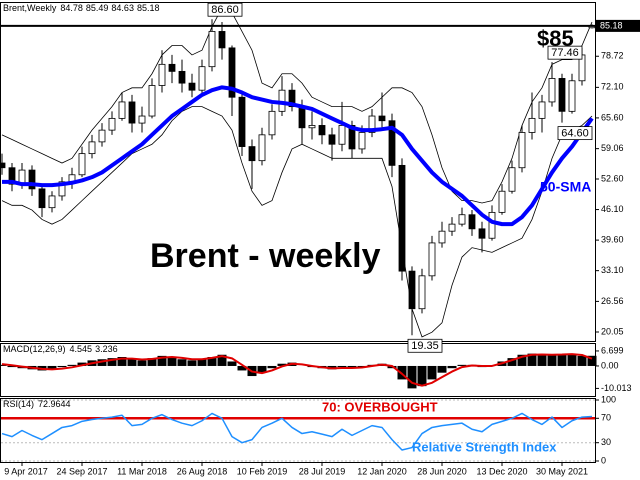 This screenshot has width=640, height=480. Describe the element at coordinates (501, 471) in the screenshot. I see `x-tick-label: 13 Dec 2020` at that location.